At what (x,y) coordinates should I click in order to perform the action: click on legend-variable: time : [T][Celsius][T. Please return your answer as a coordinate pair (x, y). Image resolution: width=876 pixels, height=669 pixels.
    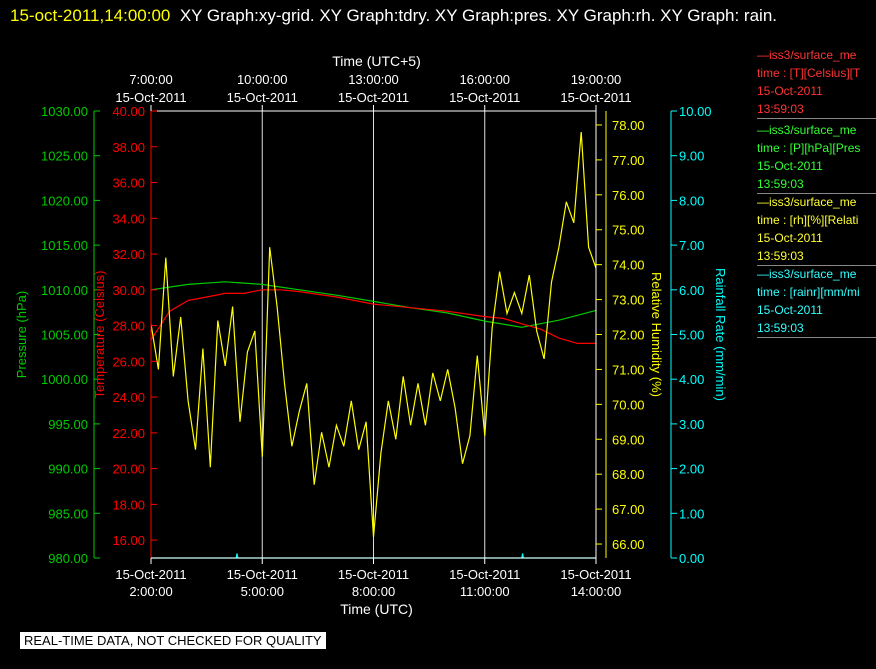
    Looking at the image, I should click on (809, 73).